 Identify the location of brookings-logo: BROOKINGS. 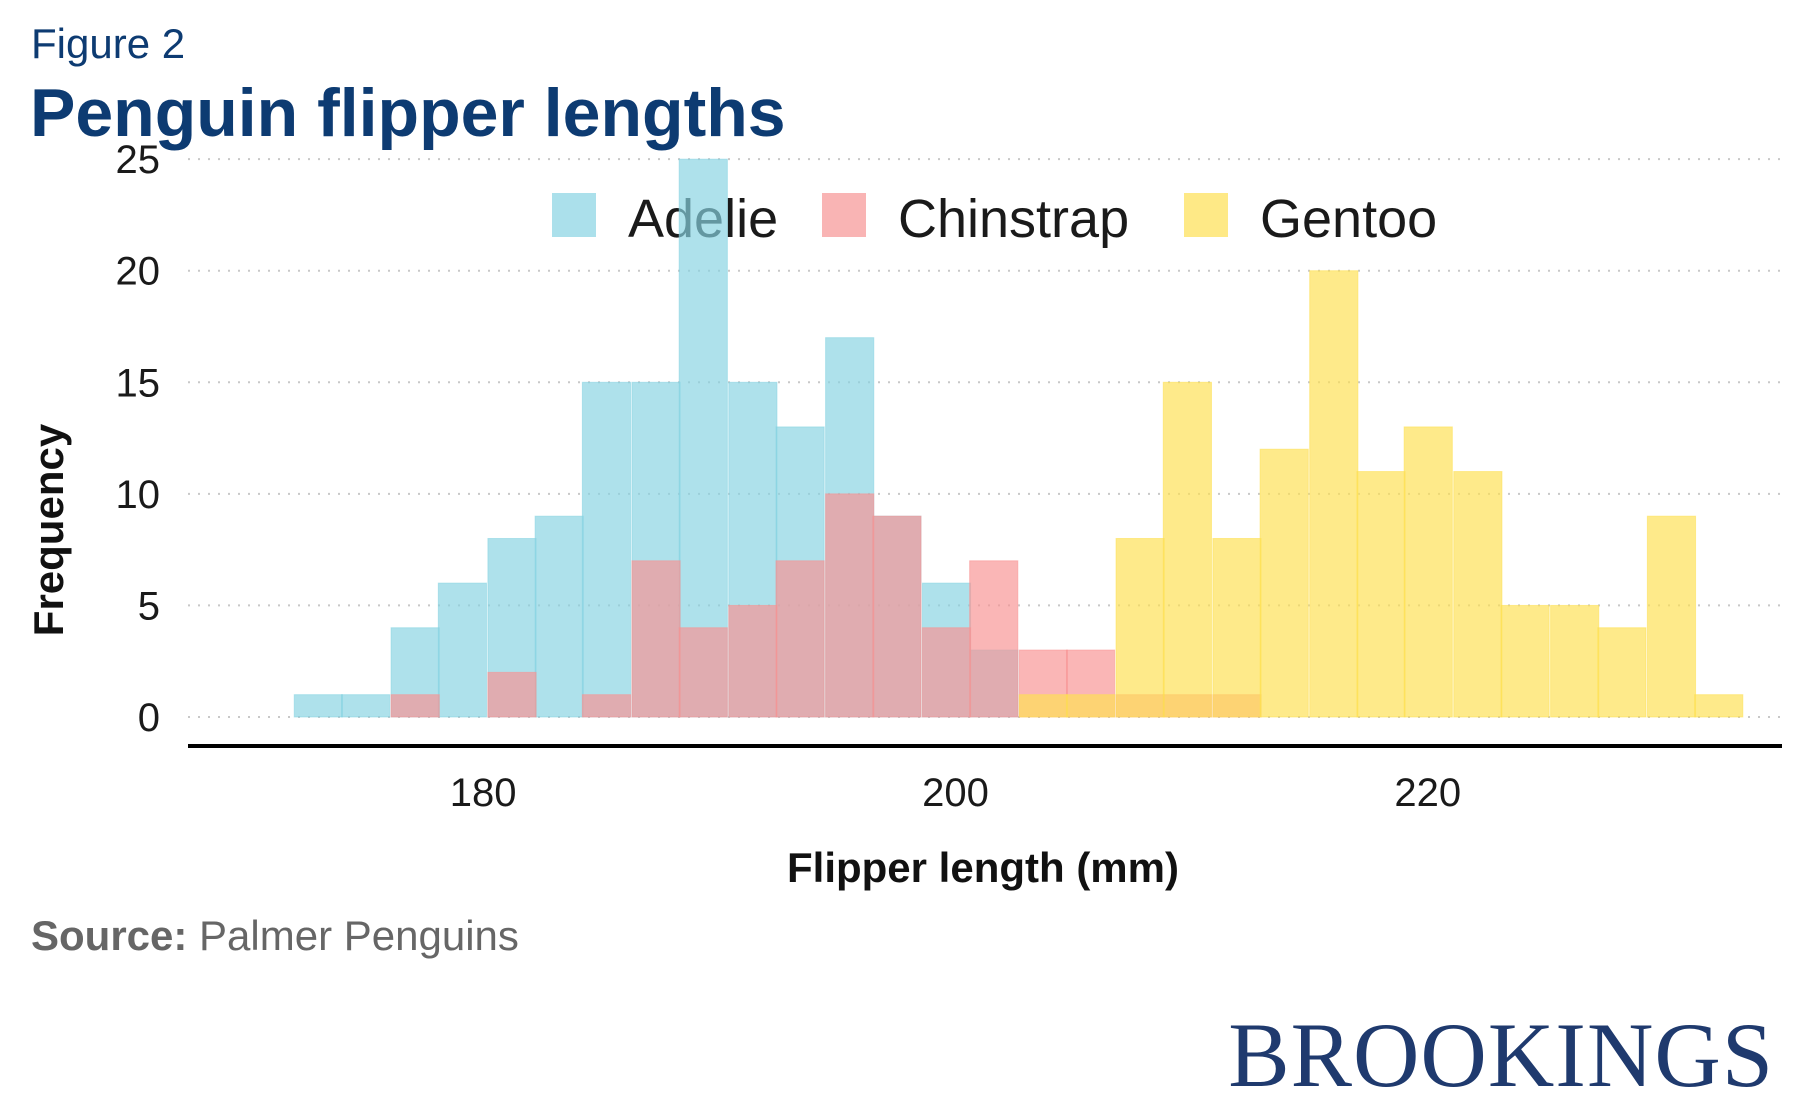
(1501, 1055).